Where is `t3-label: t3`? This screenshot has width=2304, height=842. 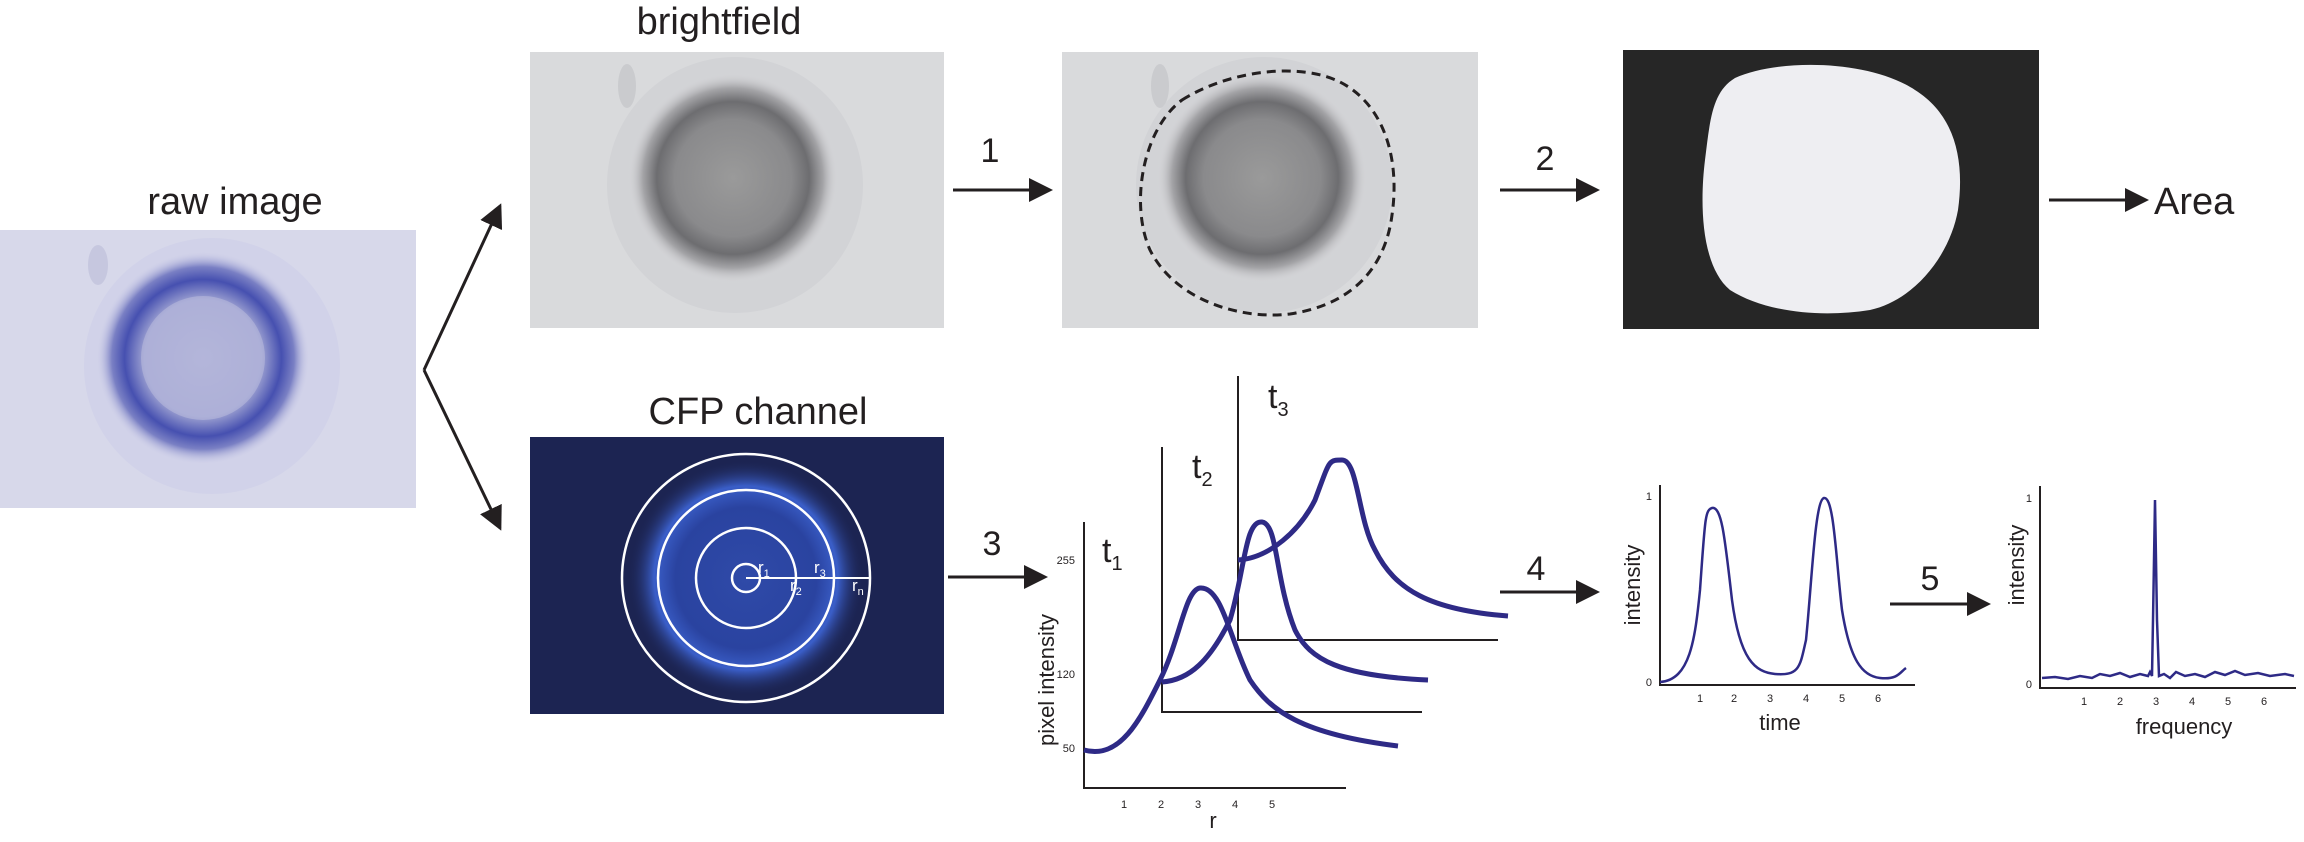
t3-label: t3 is located at coordinates (1278, 399).